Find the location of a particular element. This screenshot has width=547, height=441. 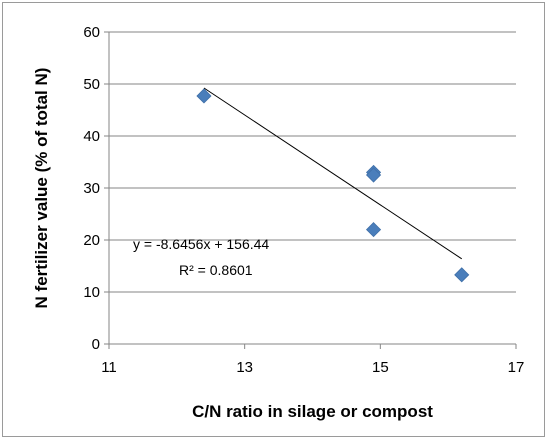

y-tick-label: 40 is located at coordinates (91, 136).